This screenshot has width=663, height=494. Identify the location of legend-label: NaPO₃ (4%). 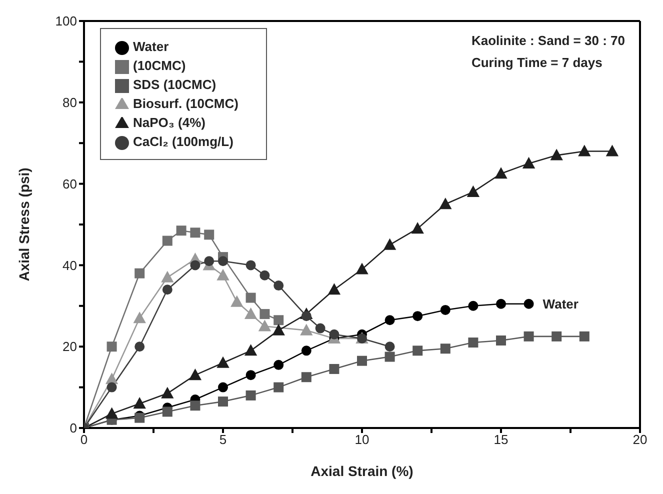
(169, 122).